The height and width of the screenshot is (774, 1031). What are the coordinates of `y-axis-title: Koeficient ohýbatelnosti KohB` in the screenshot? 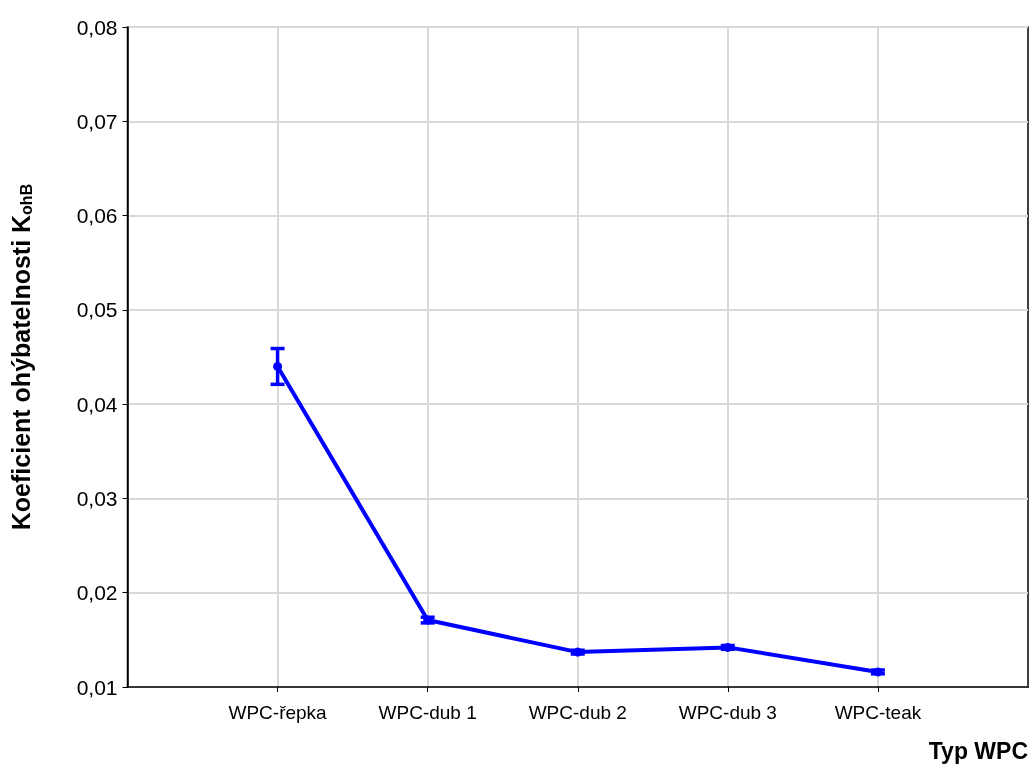 It's located at (20, 357).